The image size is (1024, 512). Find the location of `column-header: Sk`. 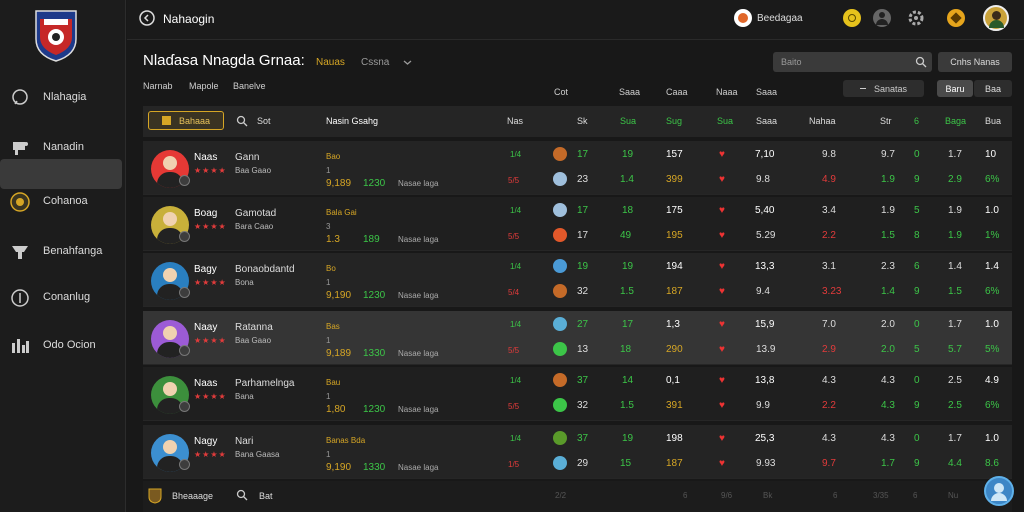

column-header: Sk is located at coordinates (582, 121).